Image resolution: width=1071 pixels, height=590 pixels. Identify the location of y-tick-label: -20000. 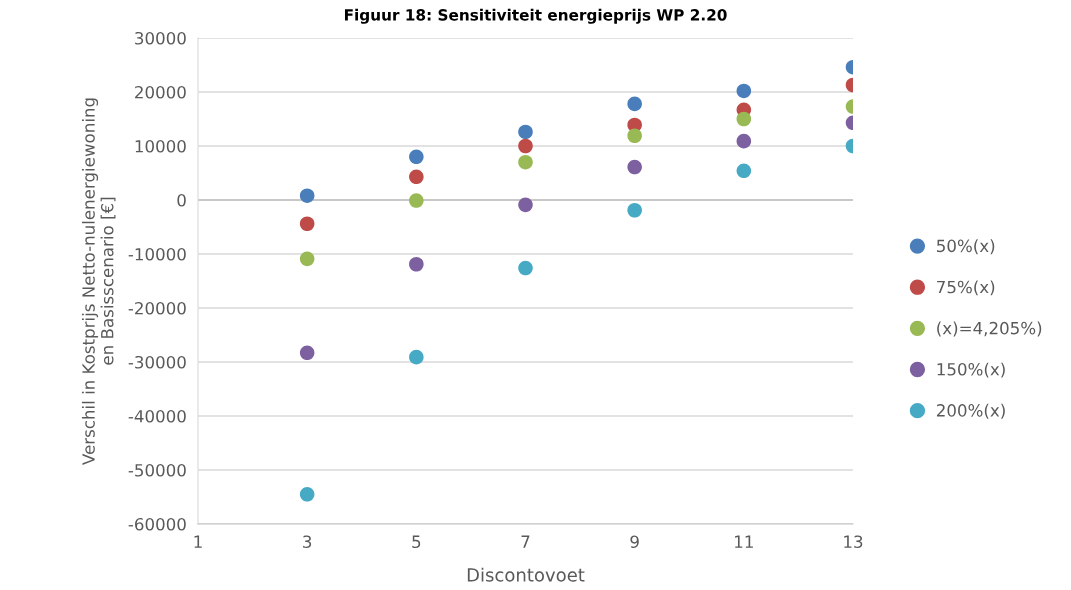
(157, 308).